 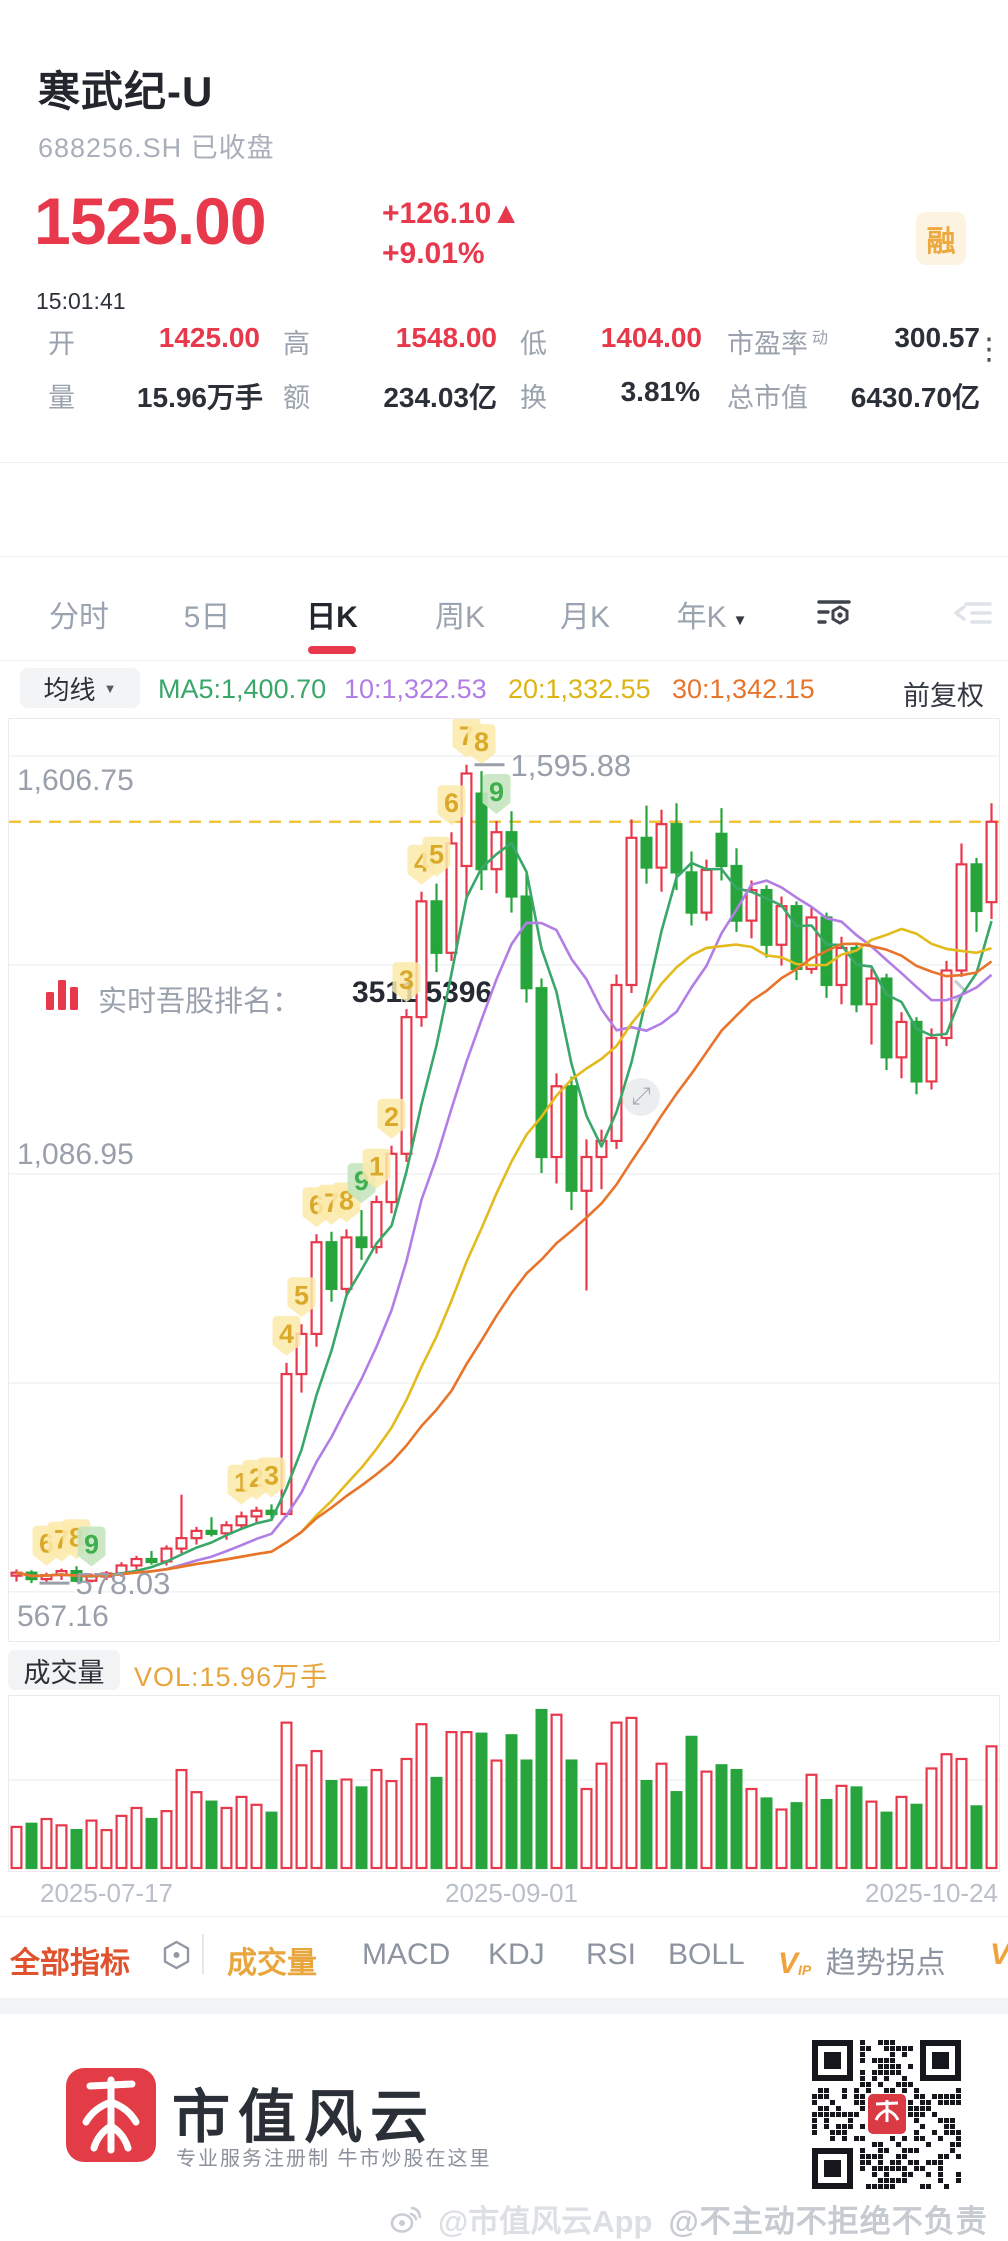 I want to click on qr-code, so click(x=887, y=2114).